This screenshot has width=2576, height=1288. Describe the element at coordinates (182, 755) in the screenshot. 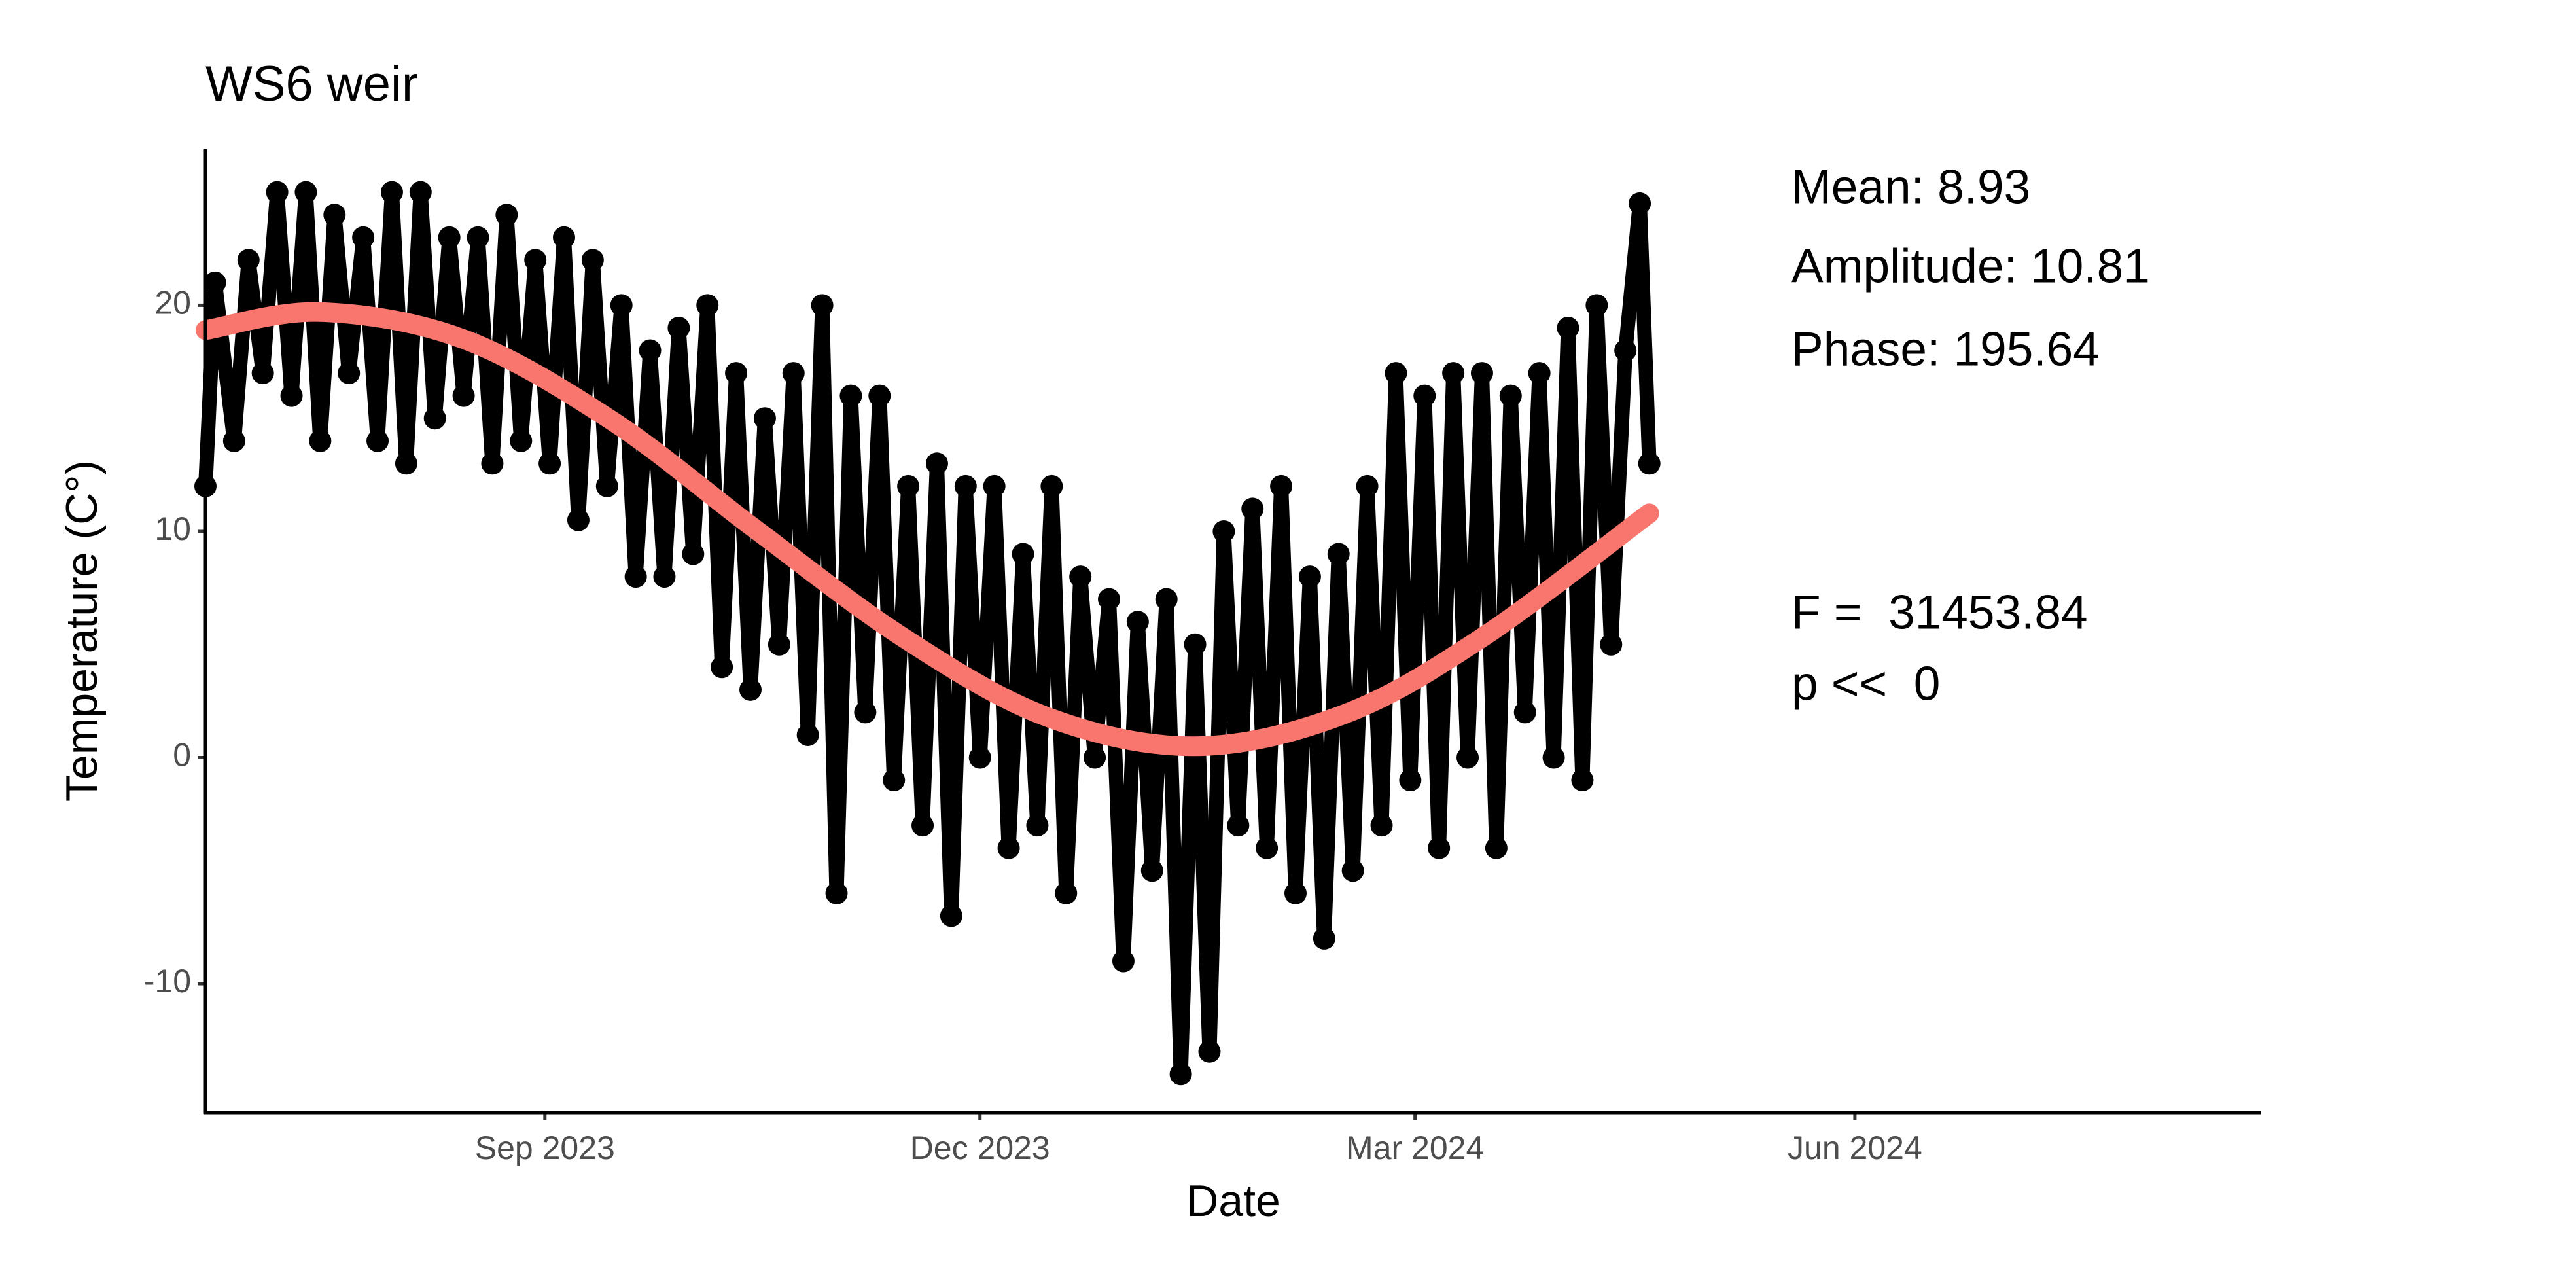

I see `y-tick-label: 0` at that location.